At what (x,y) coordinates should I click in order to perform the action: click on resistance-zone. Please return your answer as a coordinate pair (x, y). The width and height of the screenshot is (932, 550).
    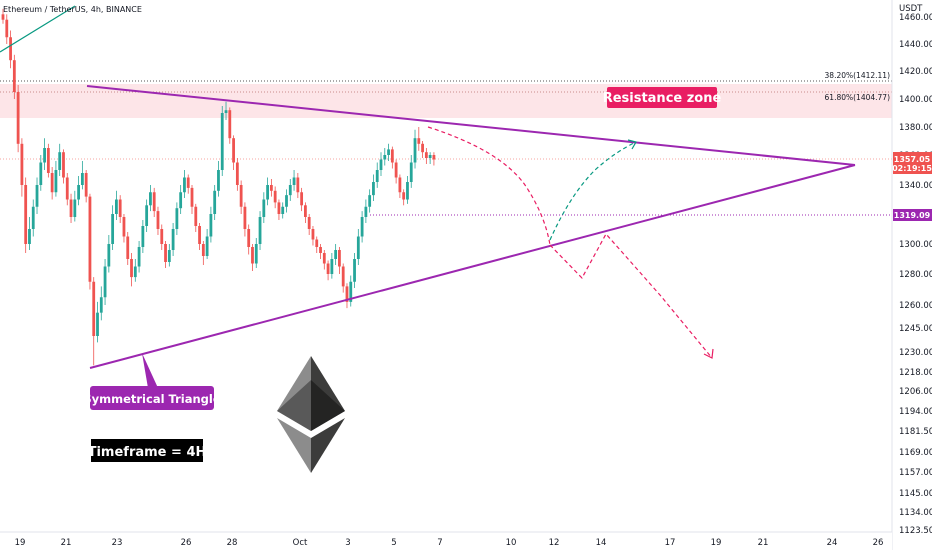
    Looking at the image, I should click on (446, 101).